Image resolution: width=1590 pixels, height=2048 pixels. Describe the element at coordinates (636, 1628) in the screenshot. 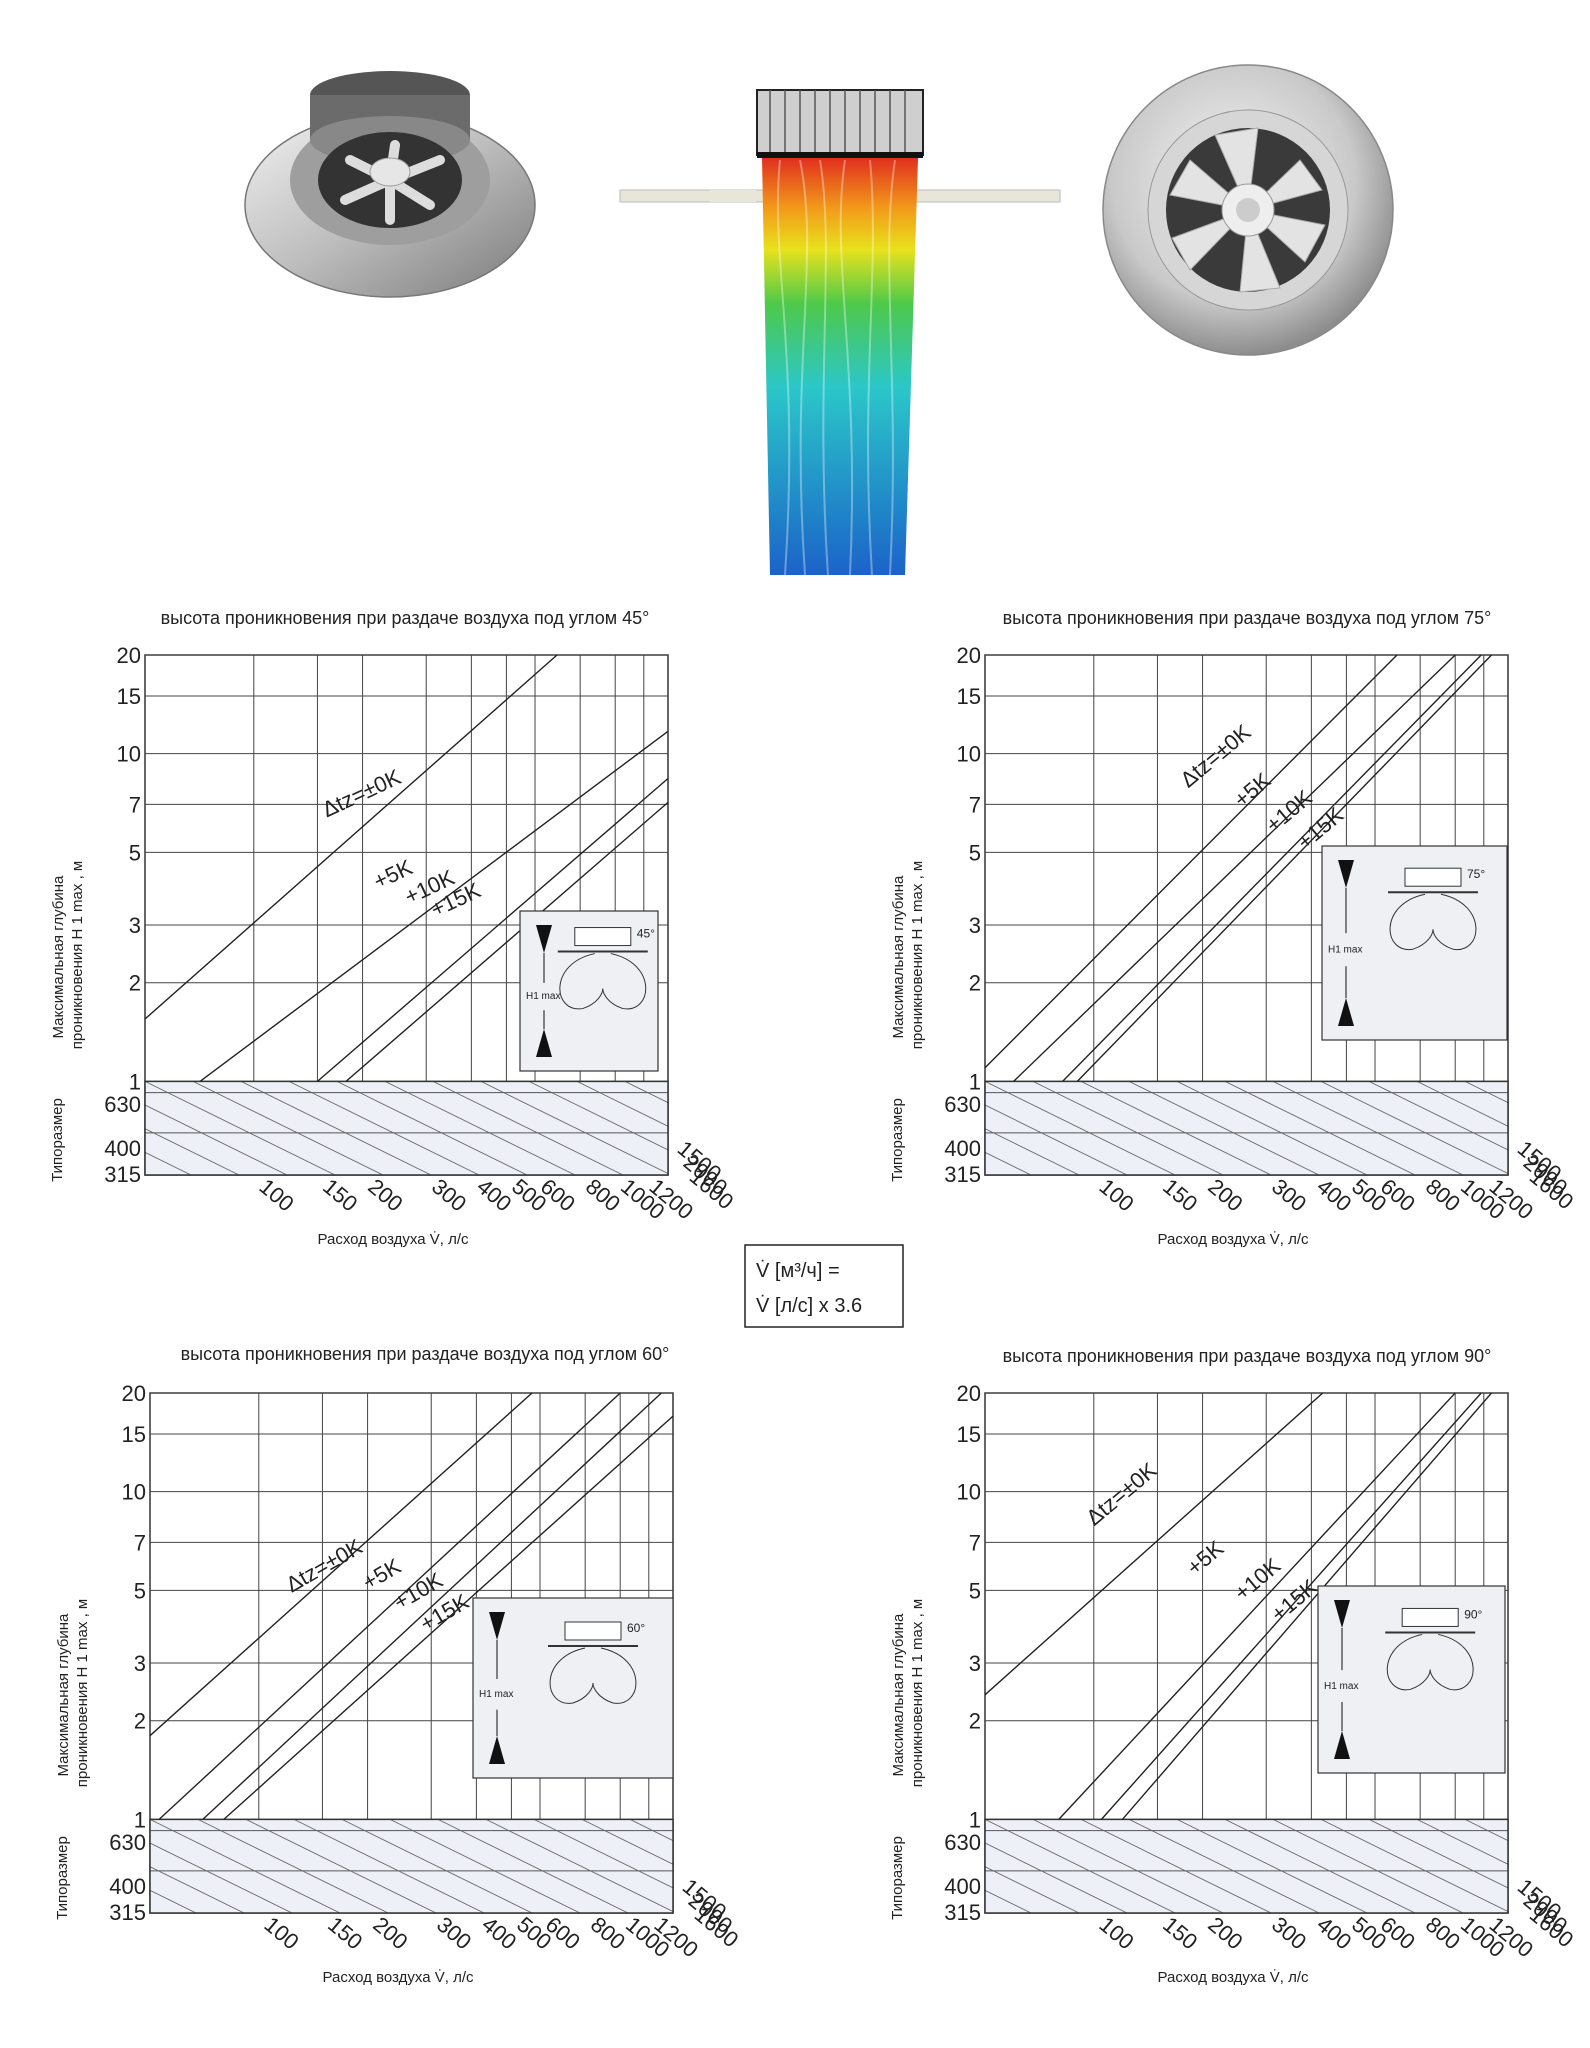

I see `inset-angle-label: 60°` at that location.